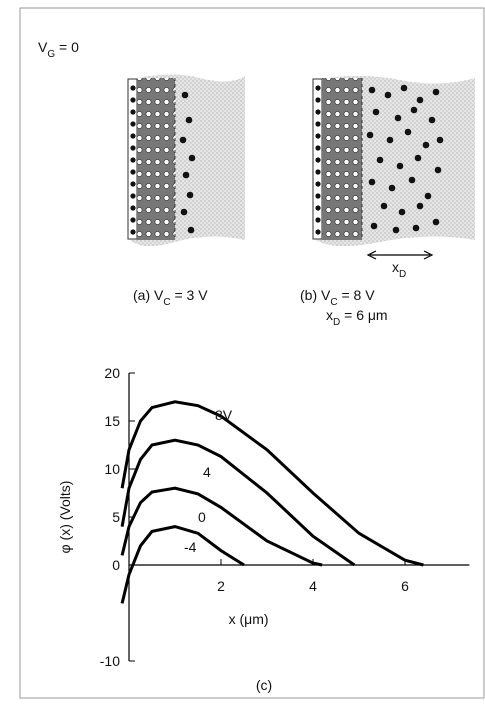  I want to click on panel-c-label: (c), so click(264, 685).